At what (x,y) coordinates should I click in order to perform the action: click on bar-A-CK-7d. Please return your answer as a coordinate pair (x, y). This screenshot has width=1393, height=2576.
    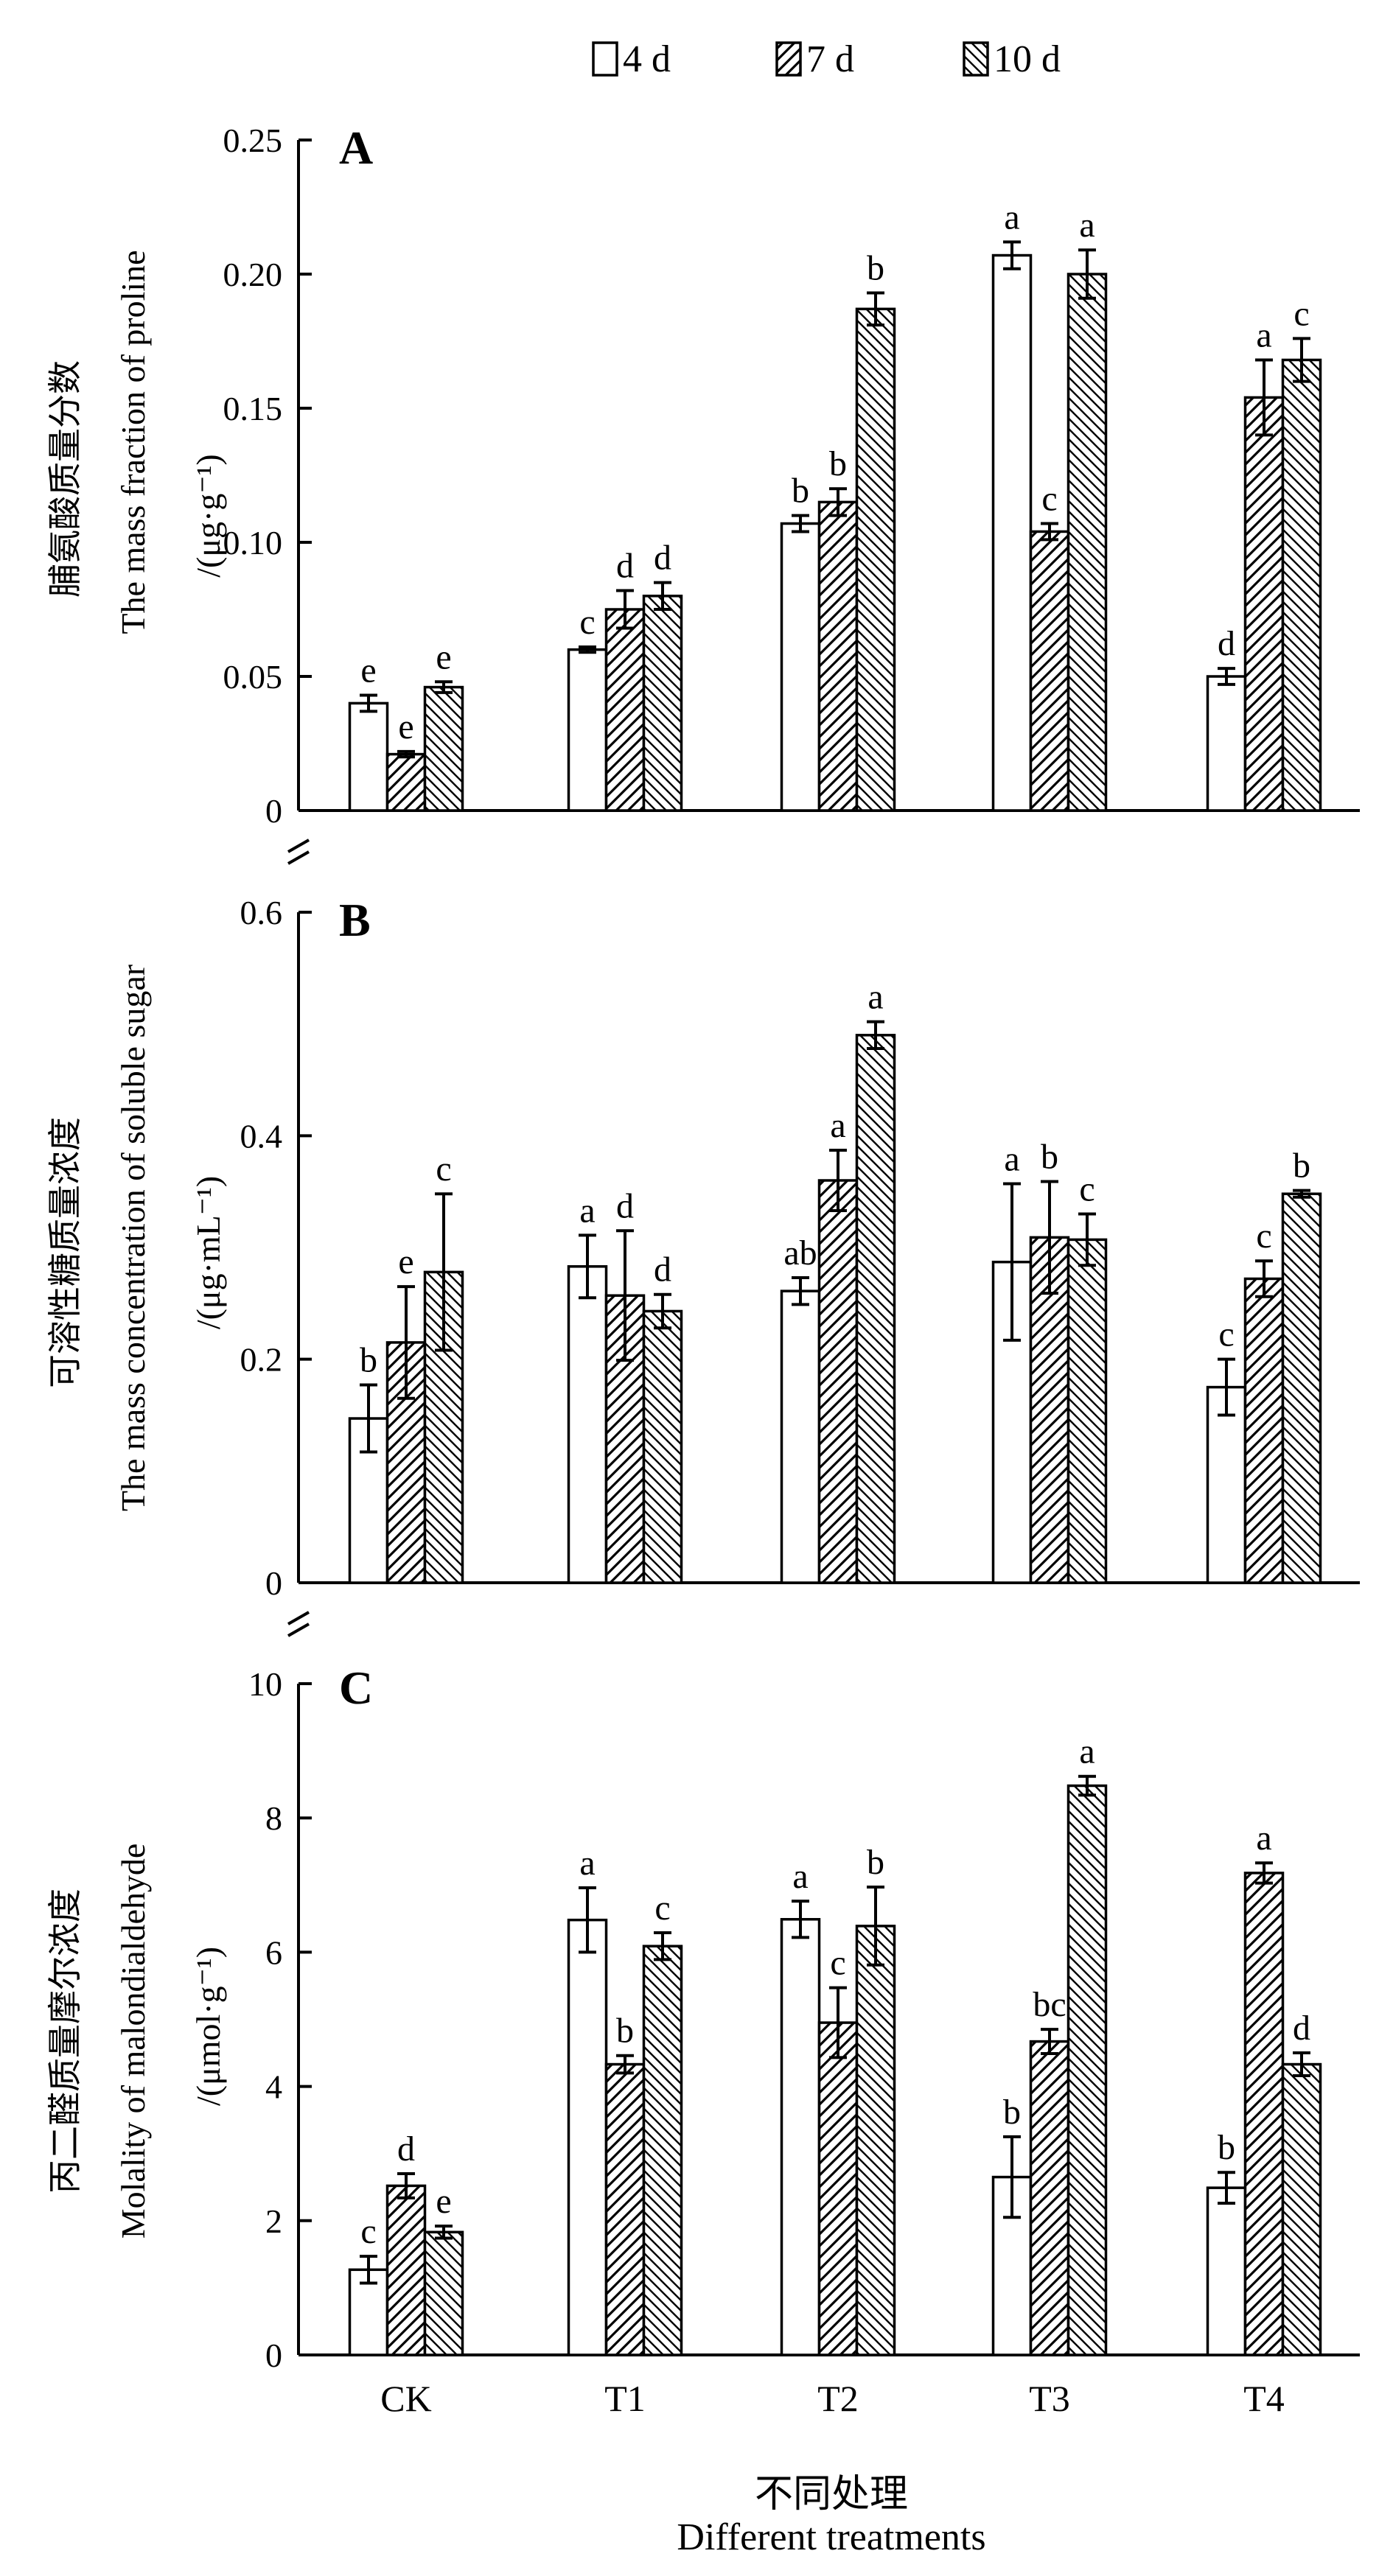
    Looking at the image, I should click on (406, 782).